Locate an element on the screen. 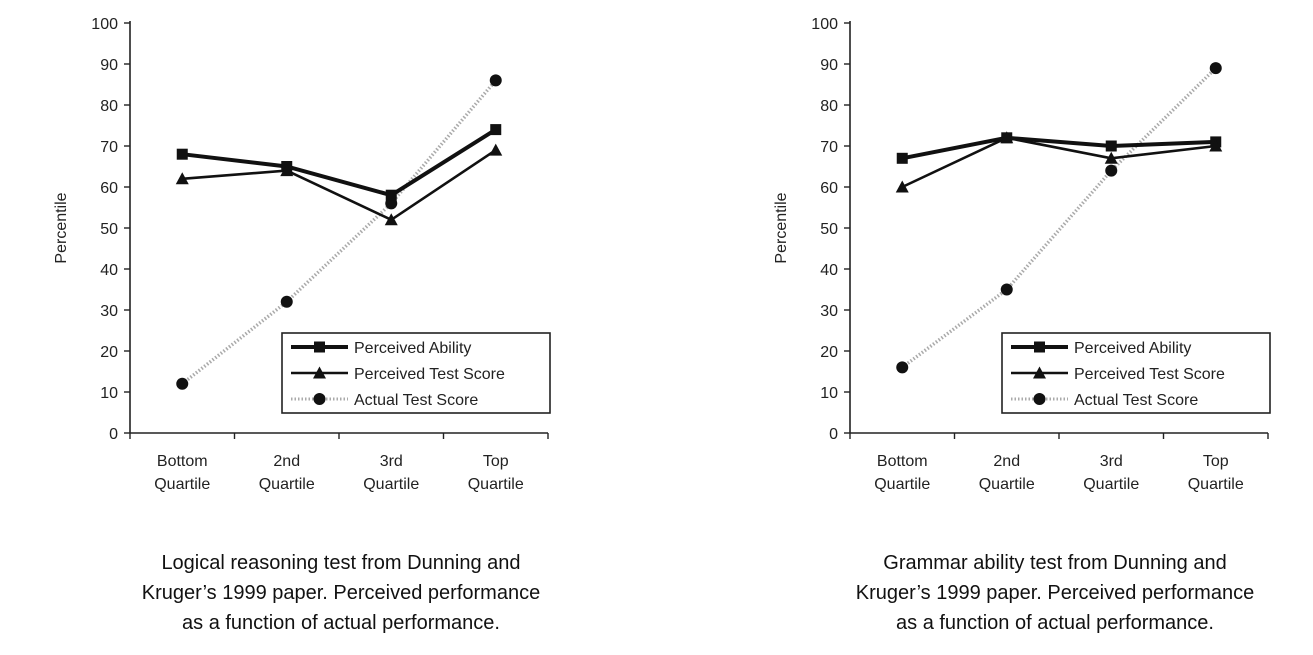 The height and width of the screenshot is (655, 1313). series-perceived-ability is located at coordinates (339, 162).